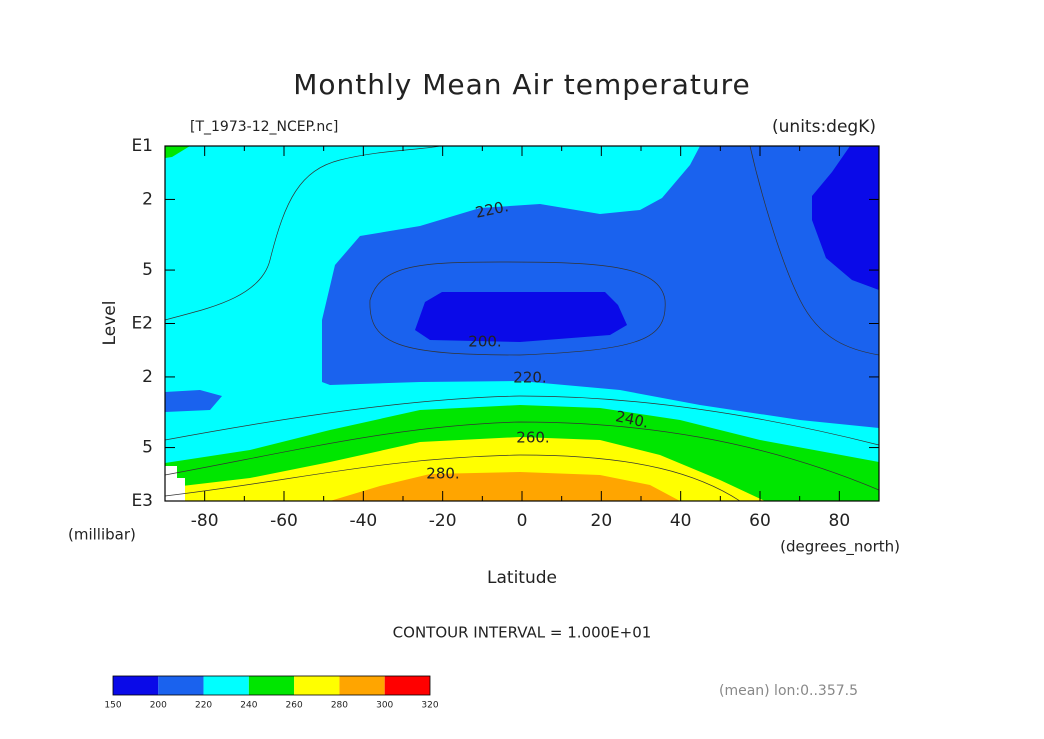  I want to click on x-tick-label: 80, so click(840, 521).